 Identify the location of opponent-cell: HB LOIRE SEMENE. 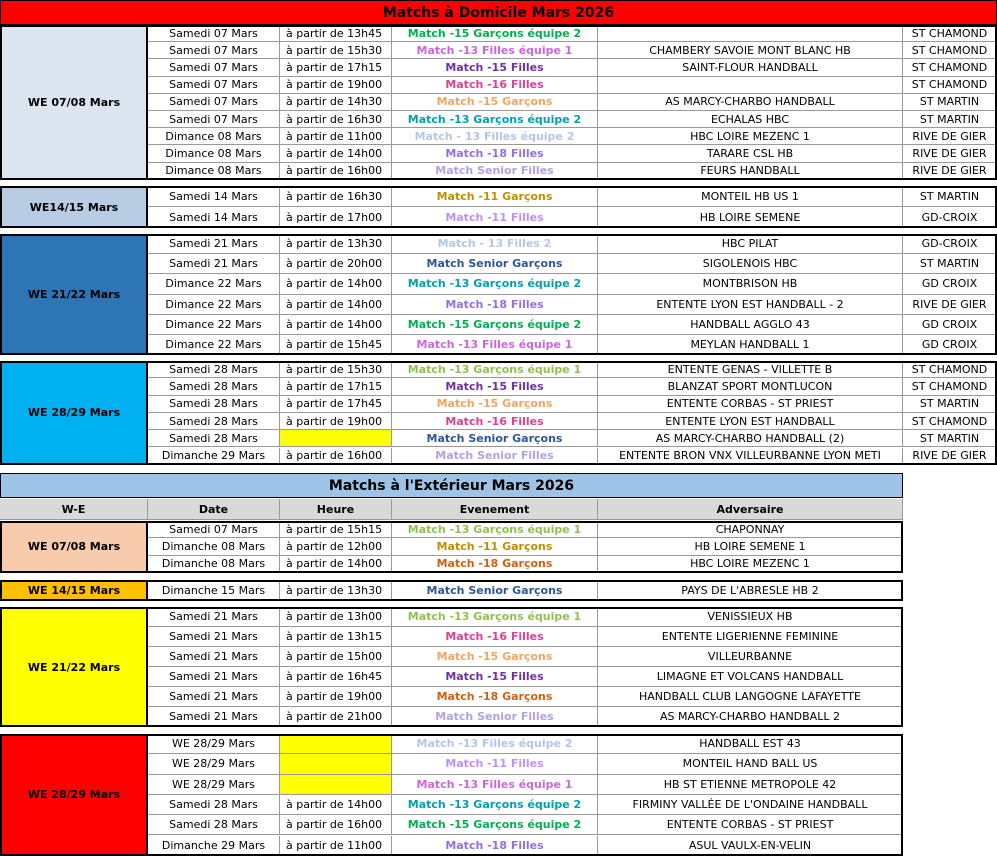
(750, 217).